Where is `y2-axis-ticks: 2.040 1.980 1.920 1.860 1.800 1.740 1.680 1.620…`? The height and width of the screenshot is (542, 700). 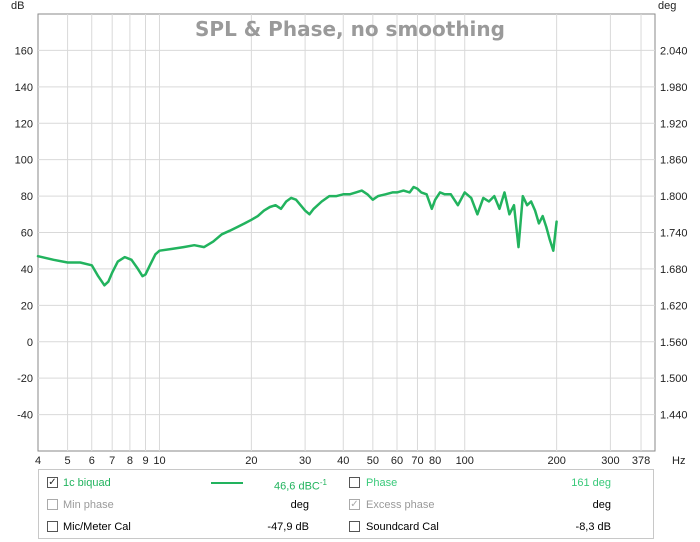 y2-axis-ticks: 2.040 1.980 1.920 1.860 1.800 1.740 1.680 1.620… is located at coordinates (674, 233).